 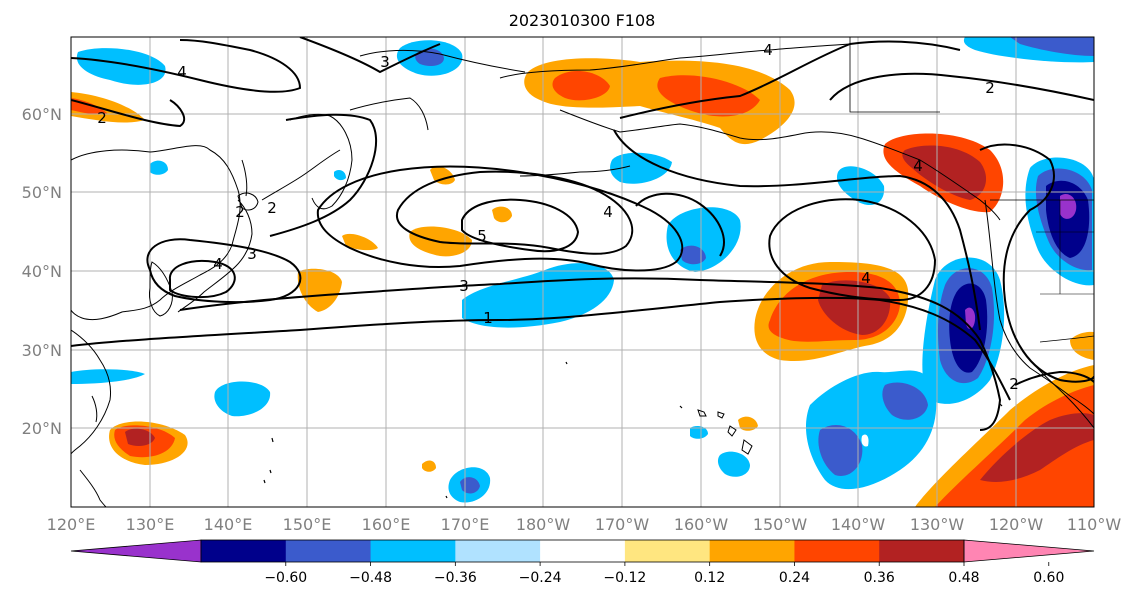 I want to click on contour-ne-loop, so click(x=797, y=230).